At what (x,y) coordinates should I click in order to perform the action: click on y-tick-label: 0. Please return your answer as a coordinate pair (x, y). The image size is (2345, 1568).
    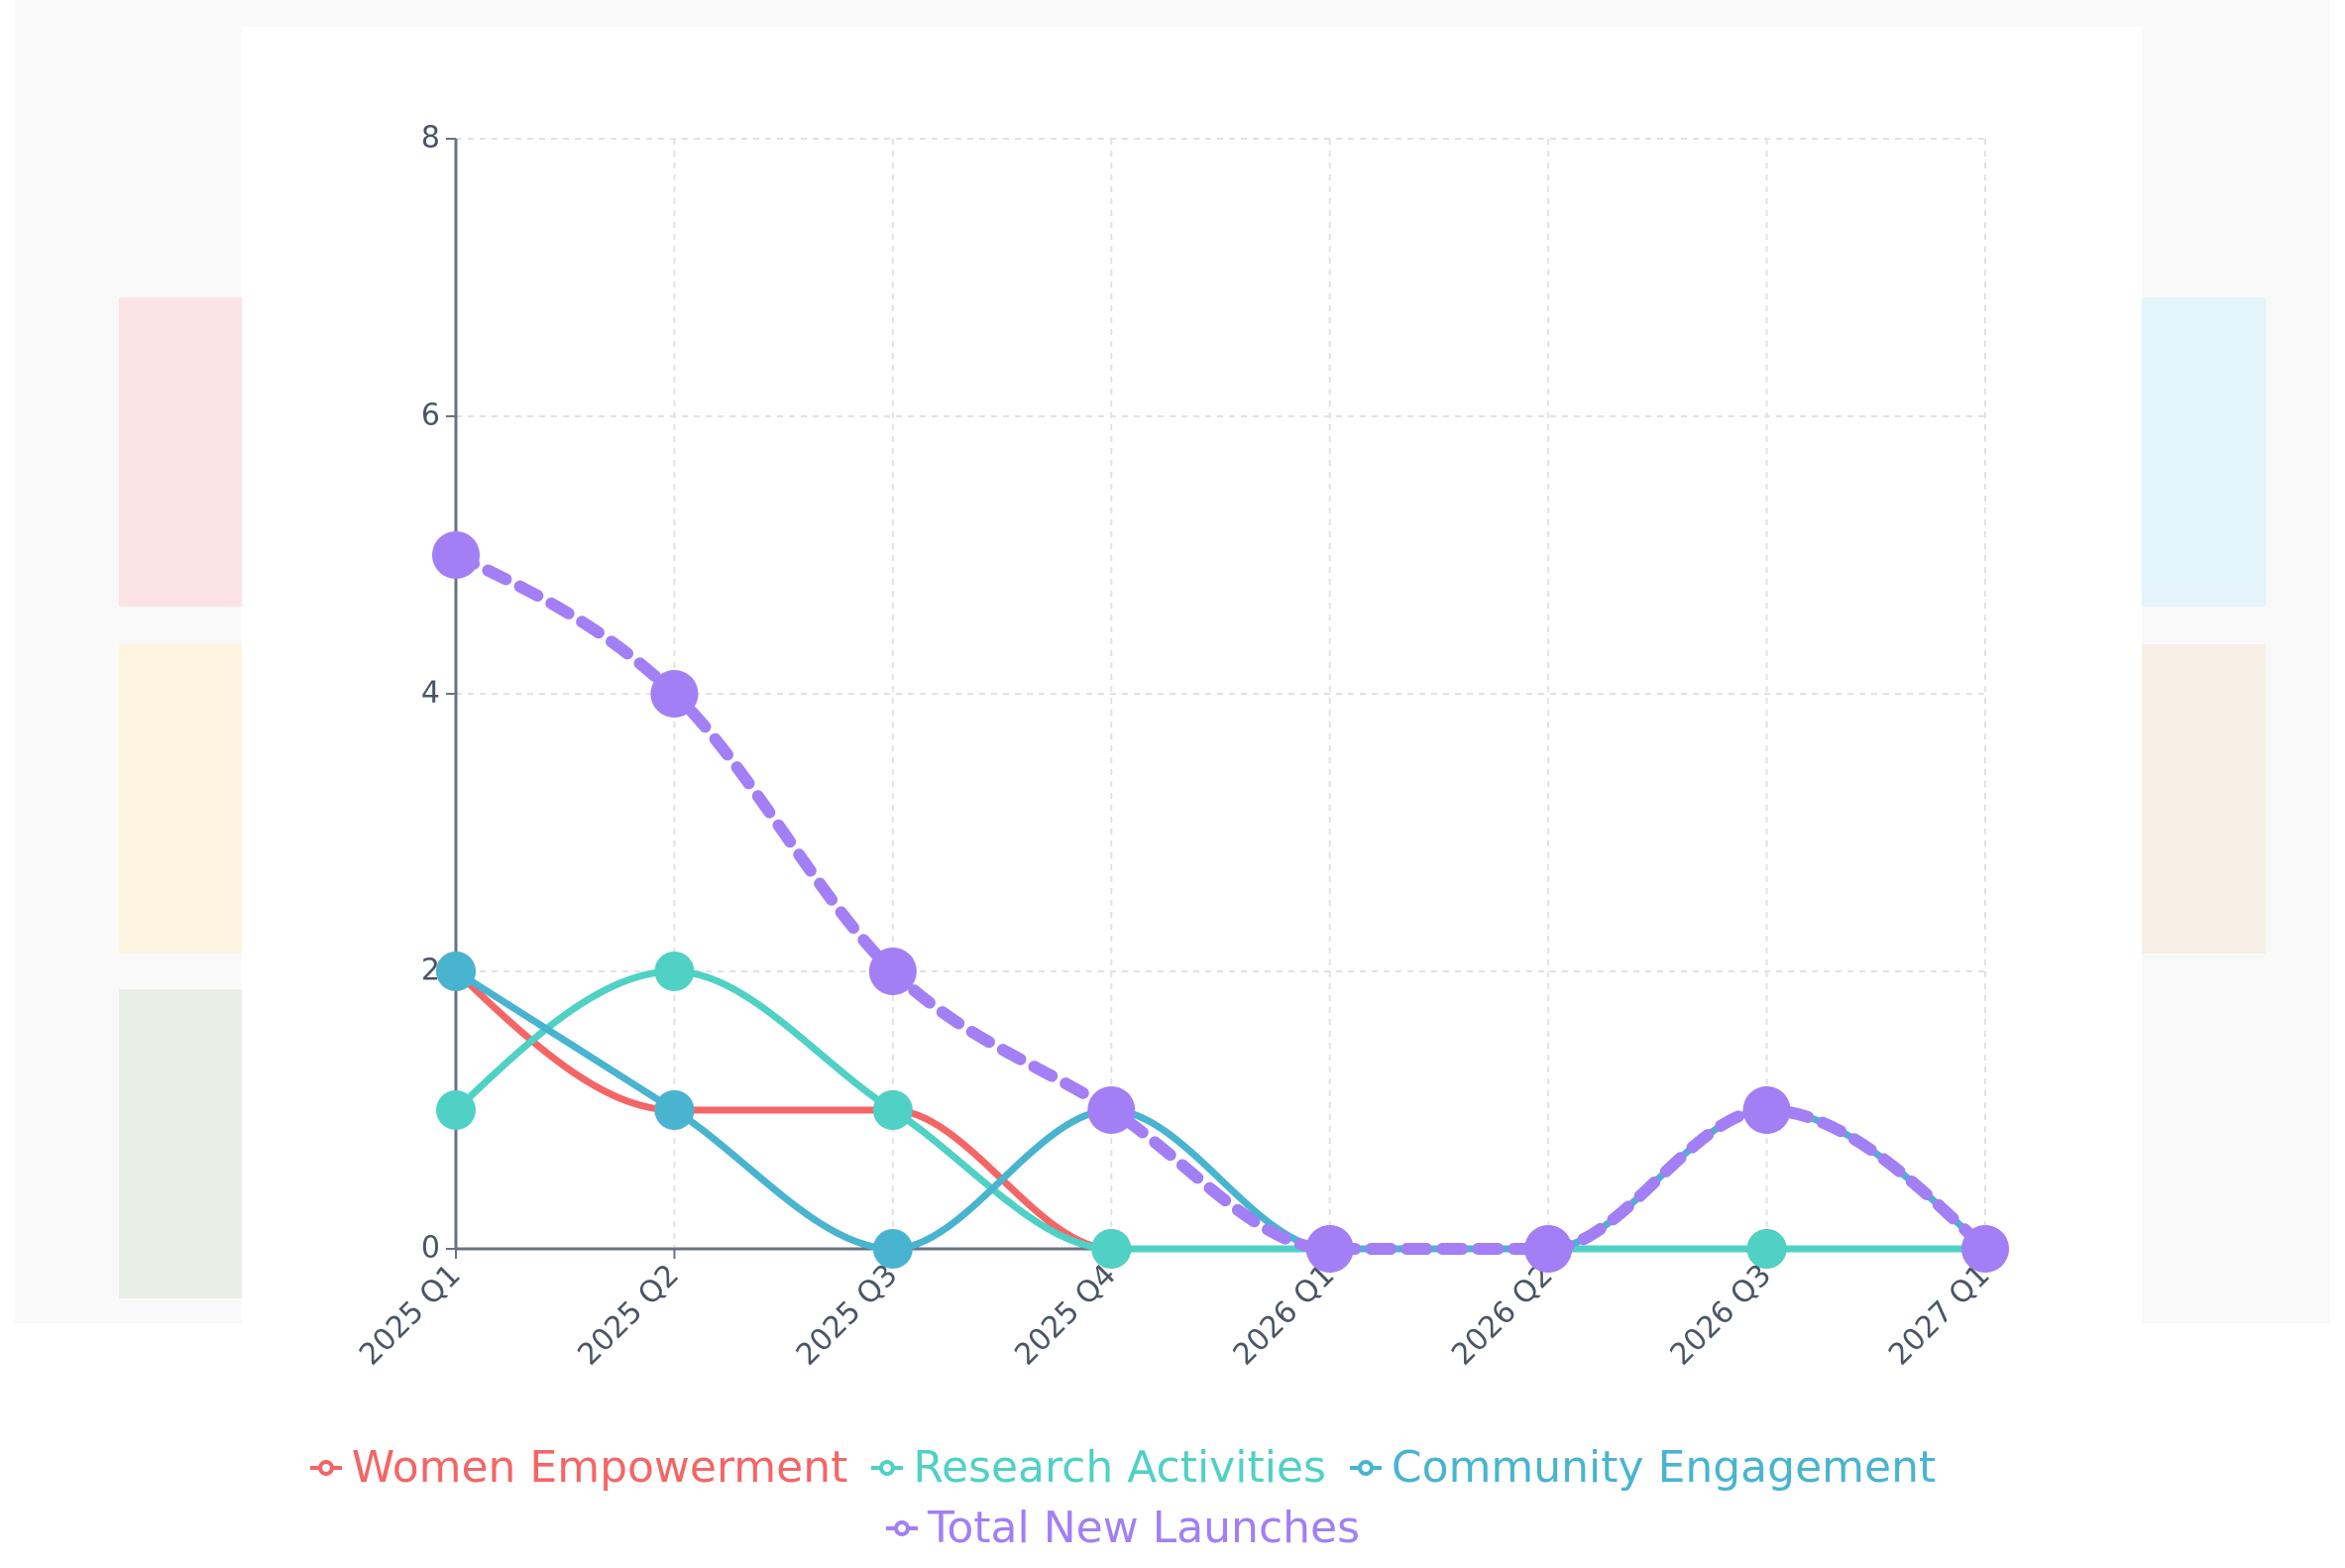
    Looking at the image, I should click on (430, 1248).